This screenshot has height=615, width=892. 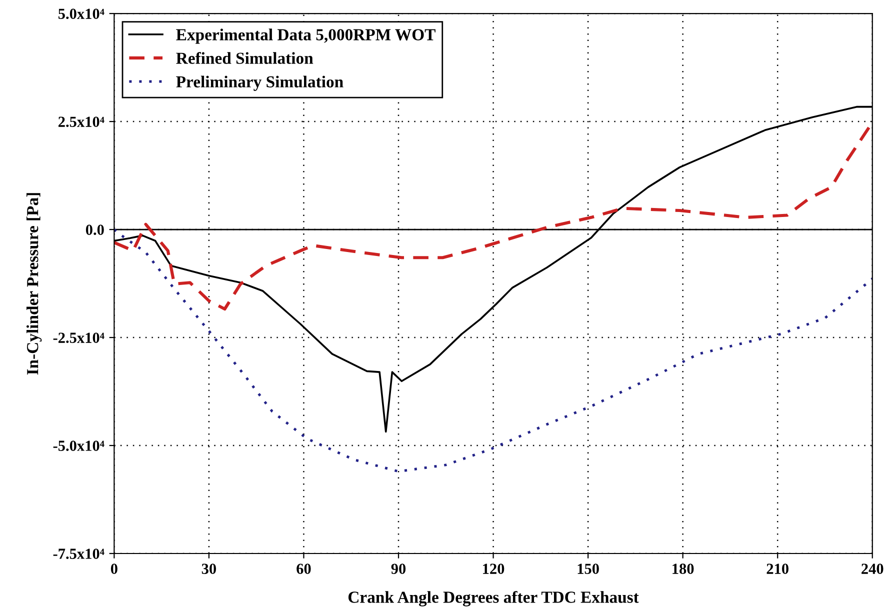 What do you see at coordinates (114, 569) in the screenshot?
I see `x-tick-label: 0` at bounding box center [114, 569].